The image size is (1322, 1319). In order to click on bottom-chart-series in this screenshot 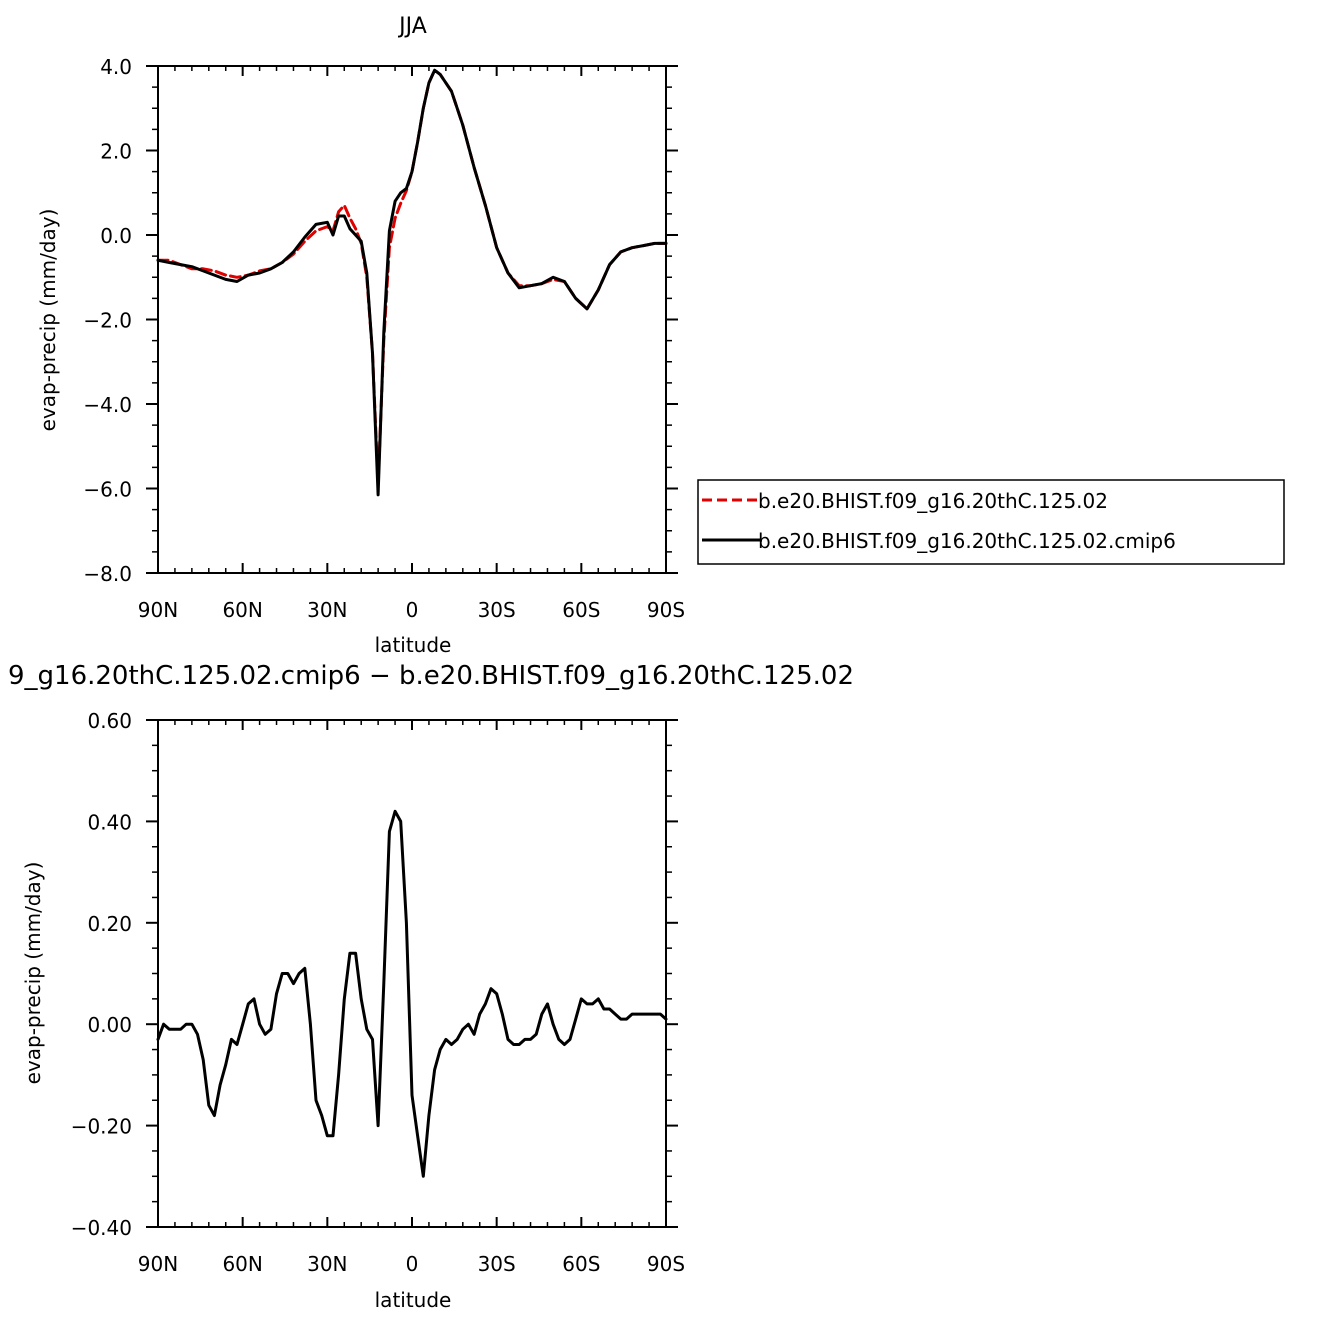, I will do `click(412, 993)`.